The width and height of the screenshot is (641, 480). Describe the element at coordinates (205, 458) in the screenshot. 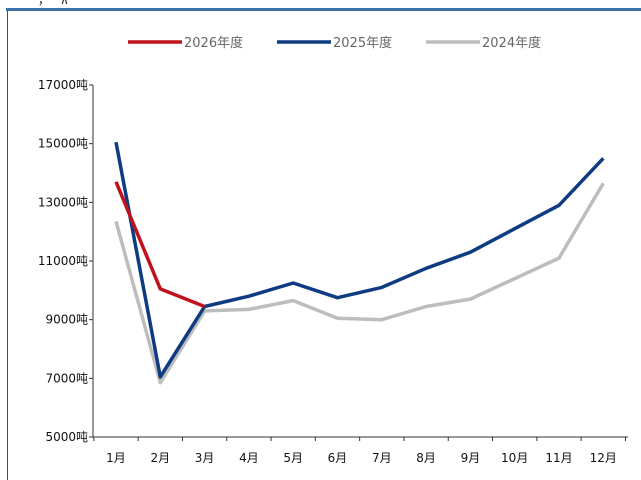

I see `x-tick-label: 3月` at that location.